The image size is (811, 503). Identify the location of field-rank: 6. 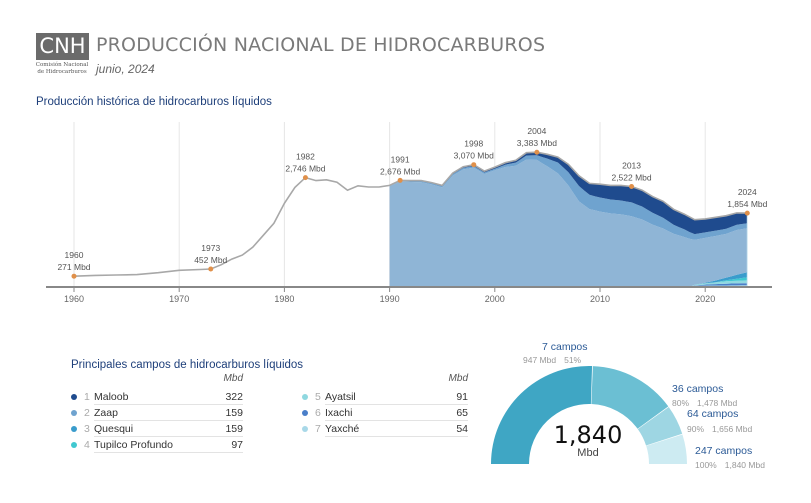
(318, 413).